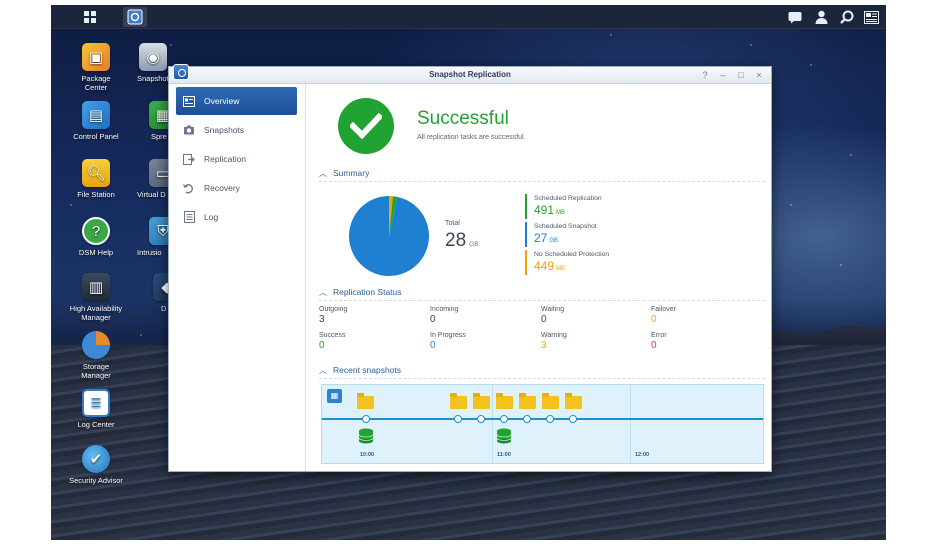  I want to click on timeline-time-label: 12:00, so click(642, 455).